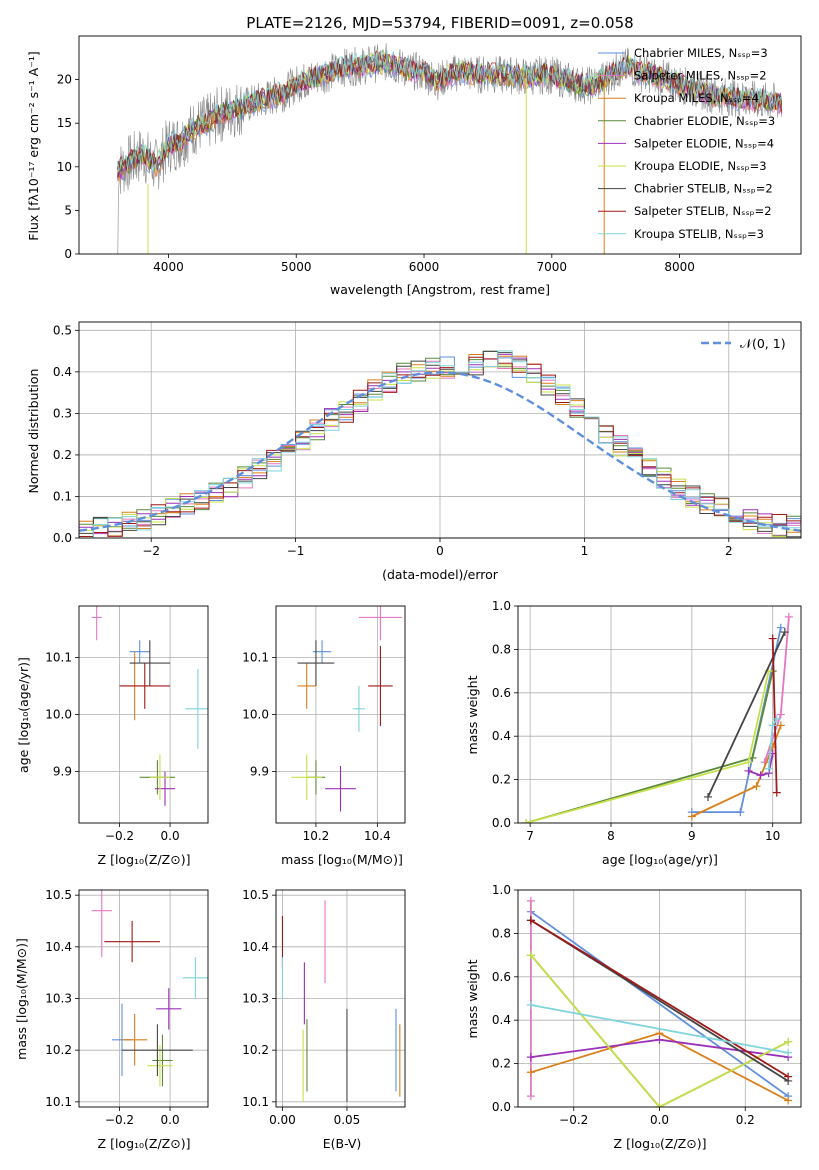  Describe the element at coordinates (501, 1107) in the screenshot. I see `p8-ytick-label: 0.0` at that location.